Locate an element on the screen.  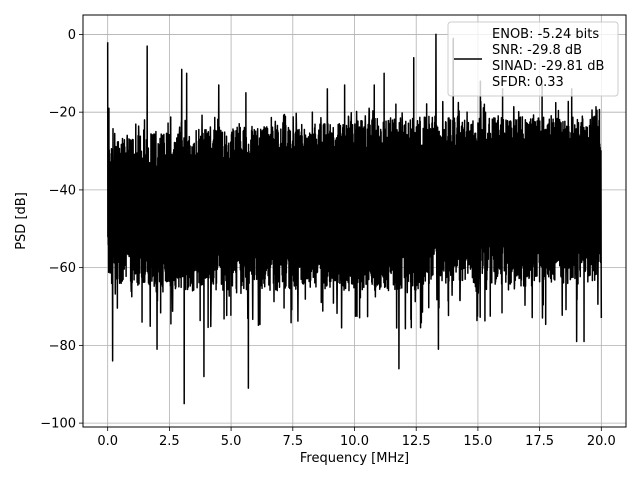
legend-box is located at coordinates (533, 59).